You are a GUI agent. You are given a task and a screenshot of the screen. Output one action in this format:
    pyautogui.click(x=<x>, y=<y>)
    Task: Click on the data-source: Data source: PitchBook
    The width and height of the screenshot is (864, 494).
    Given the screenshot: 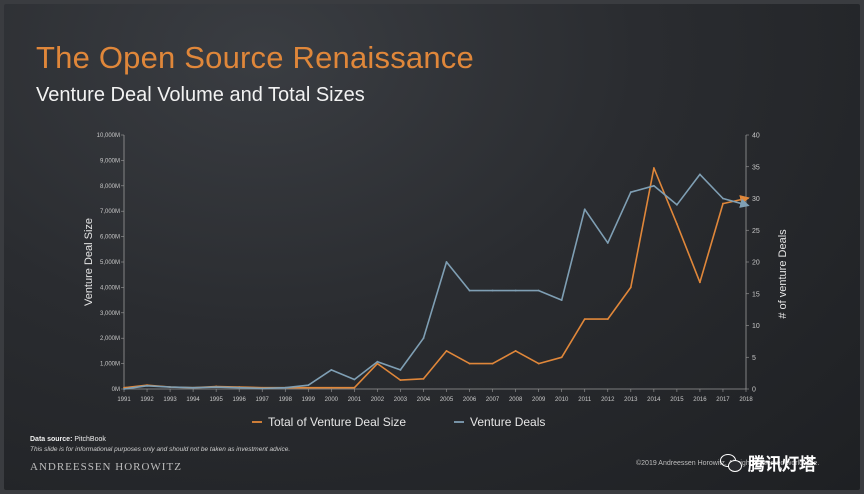 What is the action you would take?
    pyautogui.click(x=68, y=439)
    